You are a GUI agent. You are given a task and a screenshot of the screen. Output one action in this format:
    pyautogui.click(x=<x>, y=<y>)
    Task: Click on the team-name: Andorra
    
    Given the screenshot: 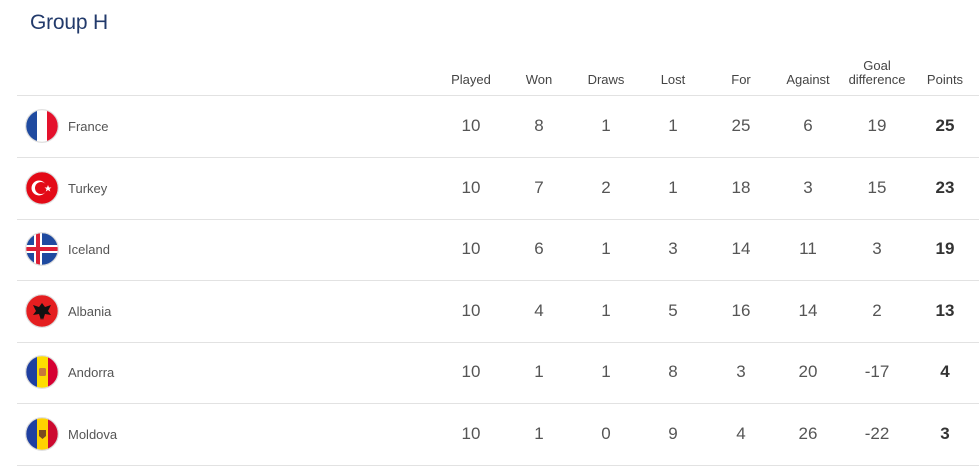 What is the action you would take?
    pyautogui.click(x=91, y=372)
    